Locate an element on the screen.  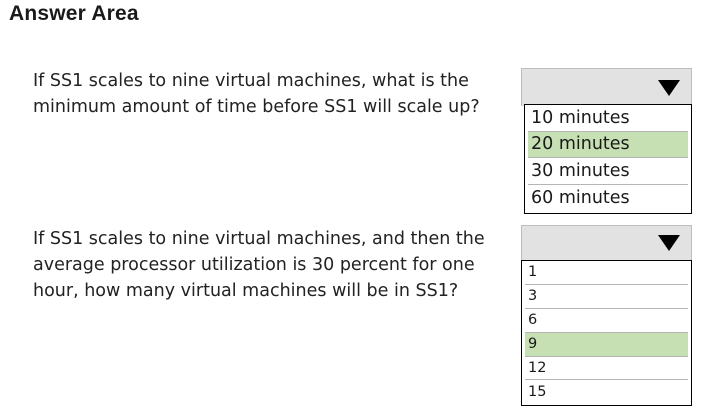
option-20-minutes: 20 minutes is located at coordinates (608, 144).